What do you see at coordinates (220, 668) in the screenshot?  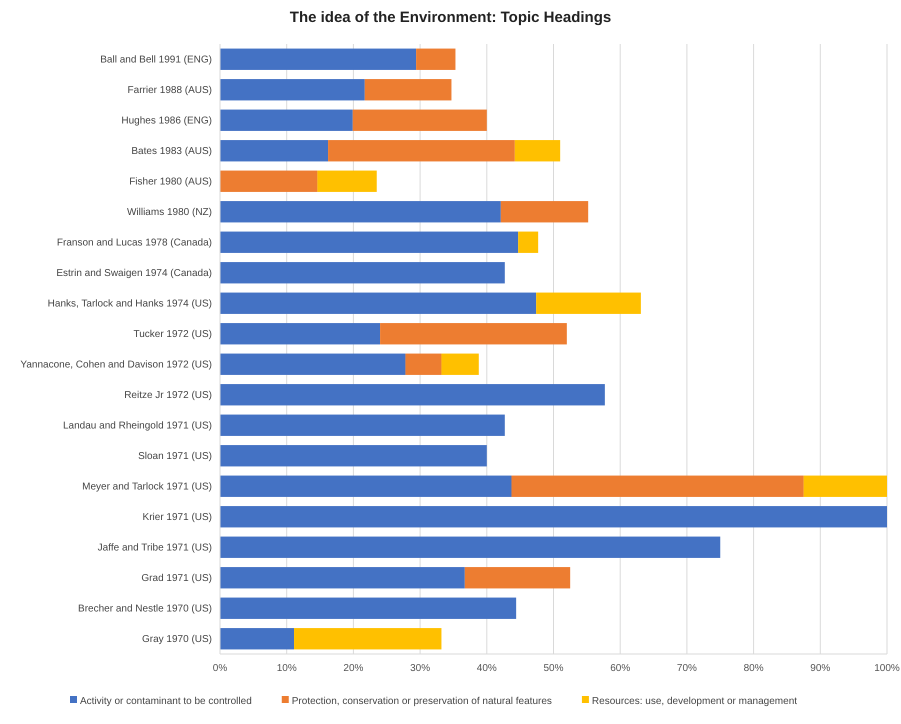 I see `x-tick-label: 0%` at bounding box center [220, 668].